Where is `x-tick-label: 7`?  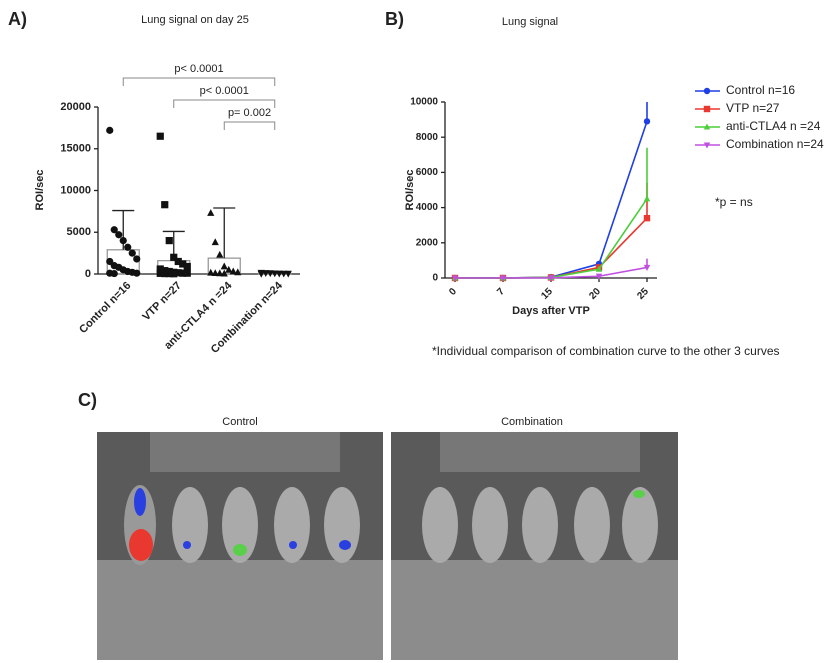
x-tick-label: 7 is located at coordinates (501, 292).